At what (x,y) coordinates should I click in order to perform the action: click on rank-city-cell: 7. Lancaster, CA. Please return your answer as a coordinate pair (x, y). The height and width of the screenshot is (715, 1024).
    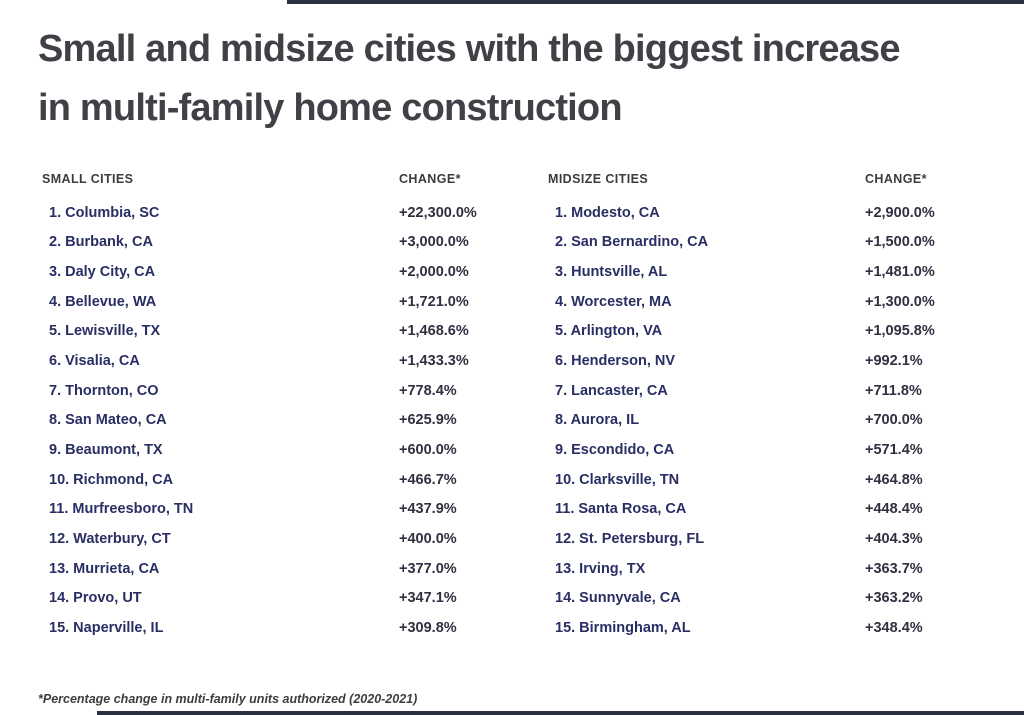
    Looking at the image, I should click on (611, 390).